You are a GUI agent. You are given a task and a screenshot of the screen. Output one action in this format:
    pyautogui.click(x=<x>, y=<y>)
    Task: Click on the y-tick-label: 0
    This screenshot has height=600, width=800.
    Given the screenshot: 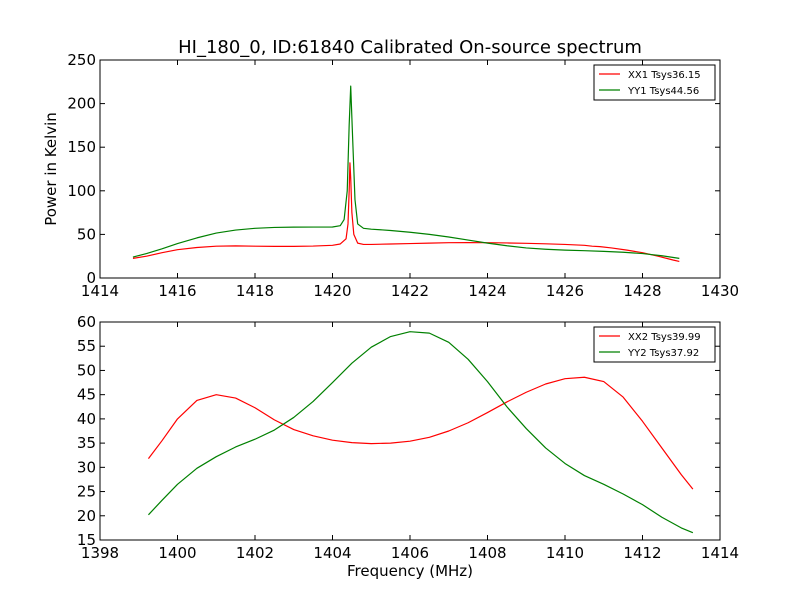 What is the action you would take?
    pyautogui.click(x=91, y=278)
    